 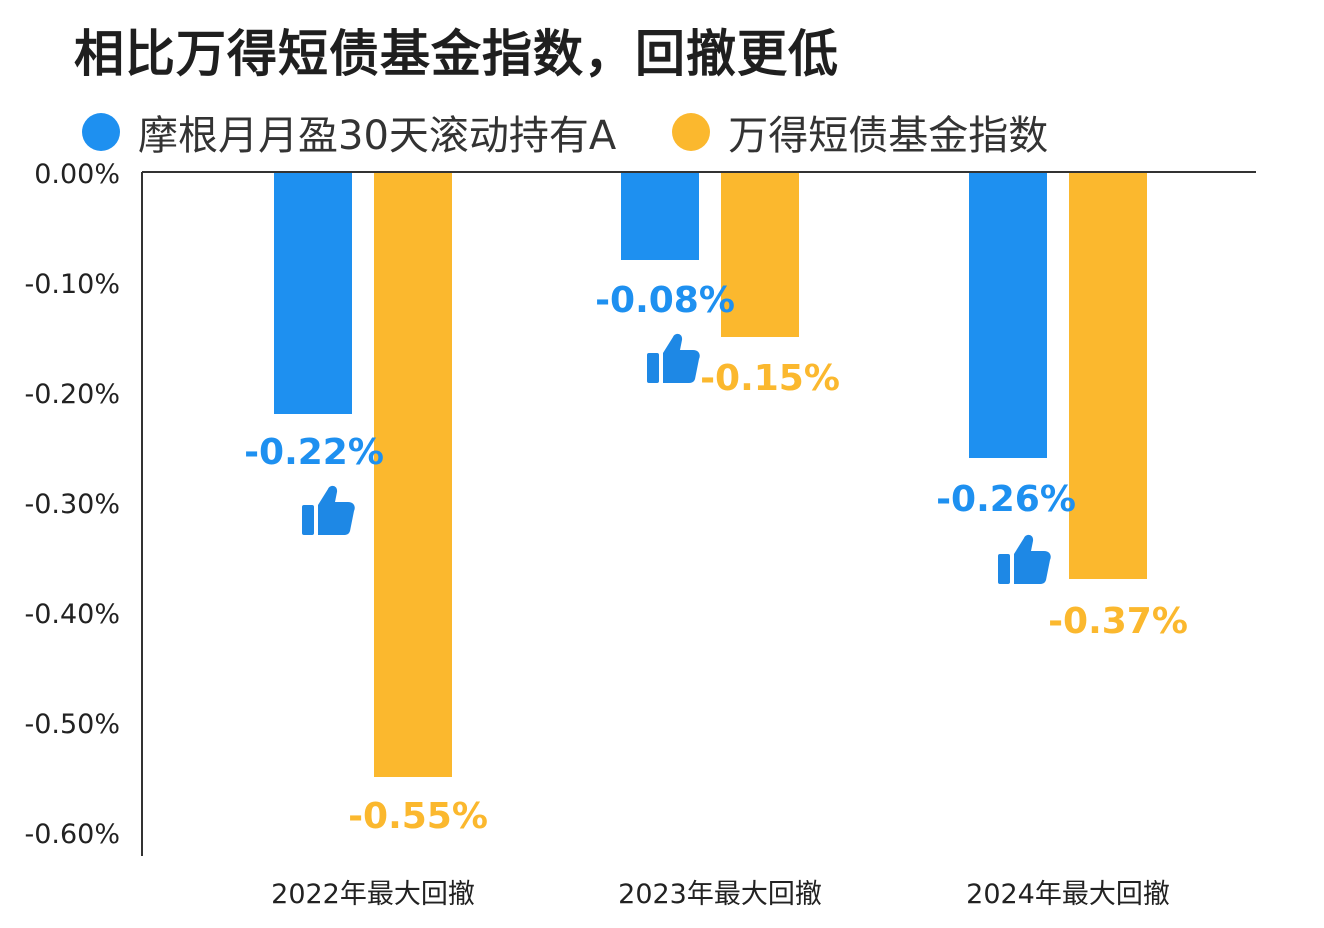 I want to click on legend-label-series-b: 万得短债基金指数, so click(x=888, y=136).